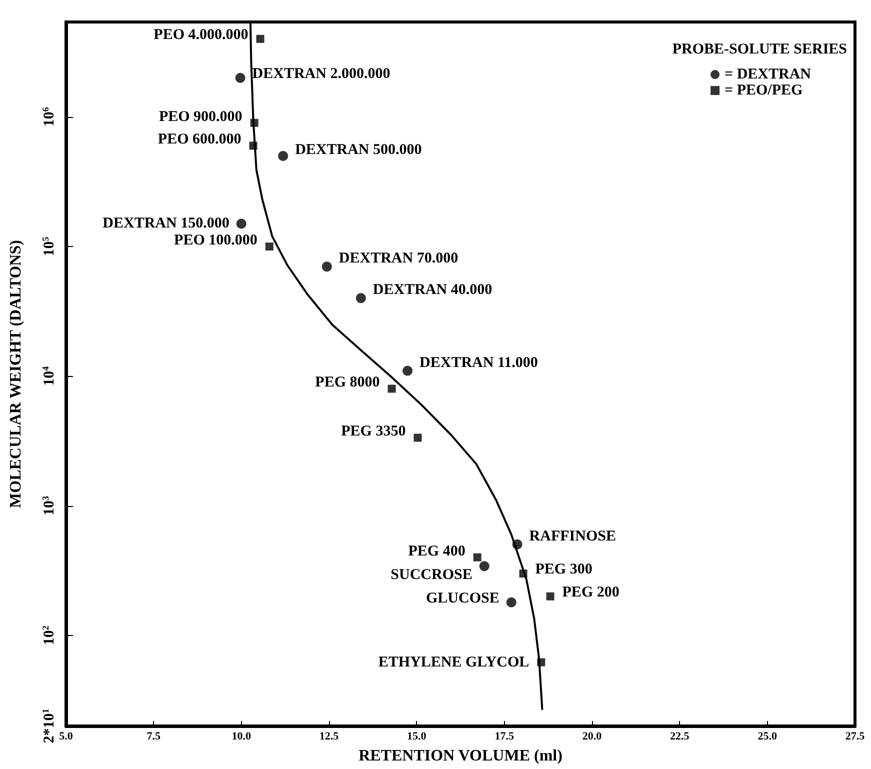  Describe the element at coordinates (768, 736) in the screenshot. I see `x-tick-label: 25.0` at that location.